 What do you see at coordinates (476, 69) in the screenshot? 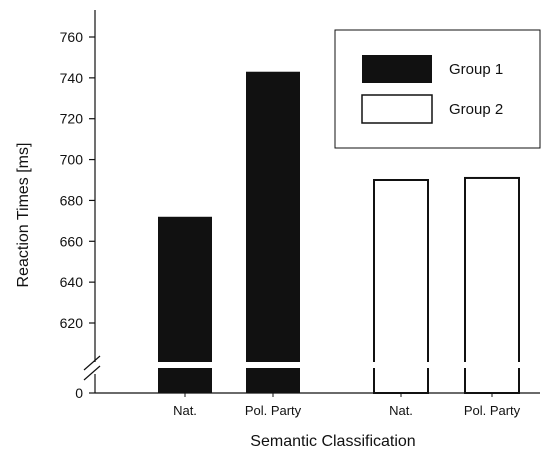
I see `legend-label: Group 1` at bounding box center [476, 69].